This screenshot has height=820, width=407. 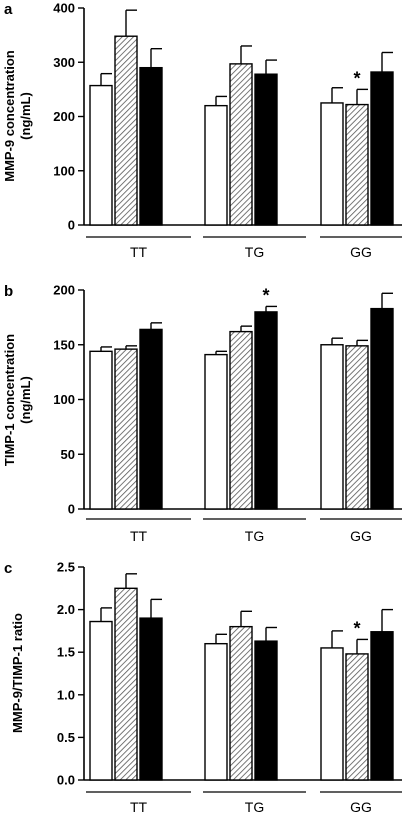 What do you see at coordinates (68, 454) in the screenshot?
I see `y-tick-label: 50` at bounding box center [68, 454].